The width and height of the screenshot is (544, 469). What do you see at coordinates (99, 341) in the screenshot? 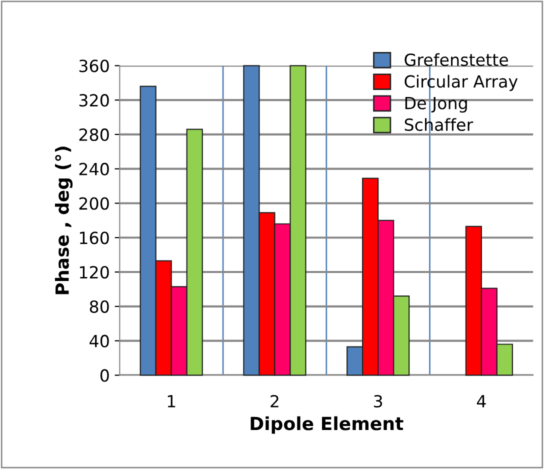
I see `y-tick-label: 40` at bounding box center [99, 341].